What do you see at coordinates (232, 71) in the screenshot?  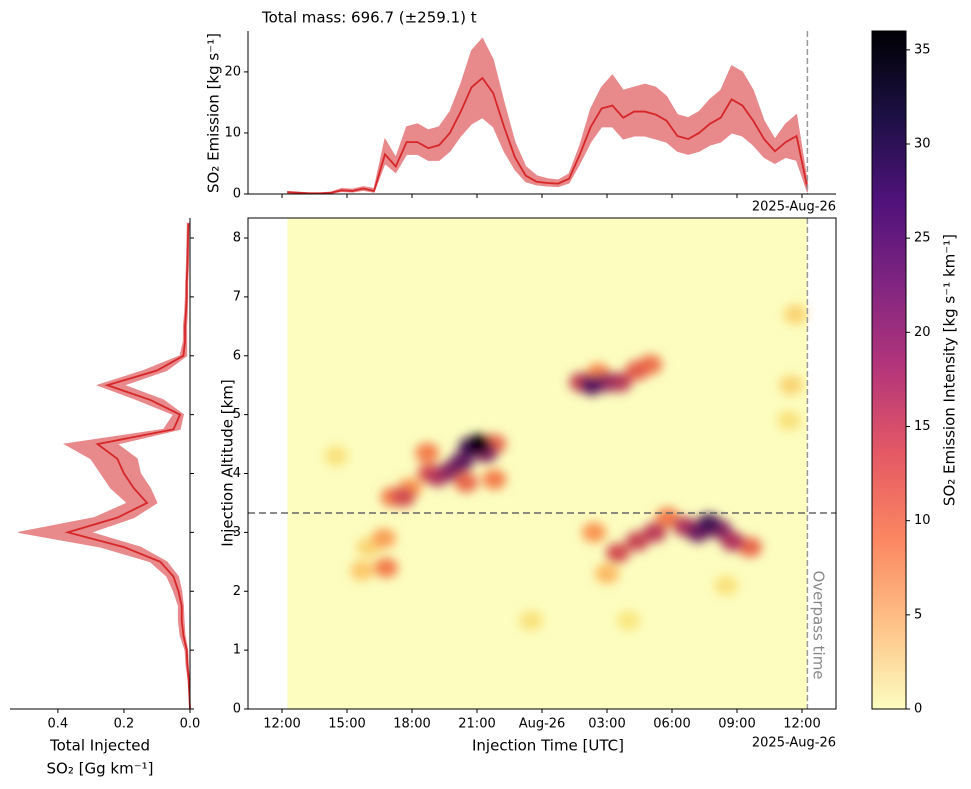 I see `top-y-tick-label: 20` at bounding box center [232, 71].